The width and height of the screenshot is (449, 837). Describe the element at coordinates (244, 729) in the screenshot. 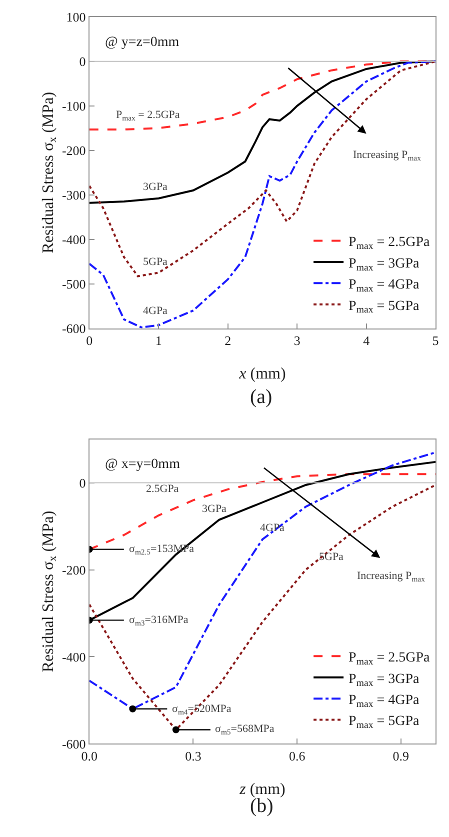

I see `annotation: σ$_{m5}$=568MPa` at that location.